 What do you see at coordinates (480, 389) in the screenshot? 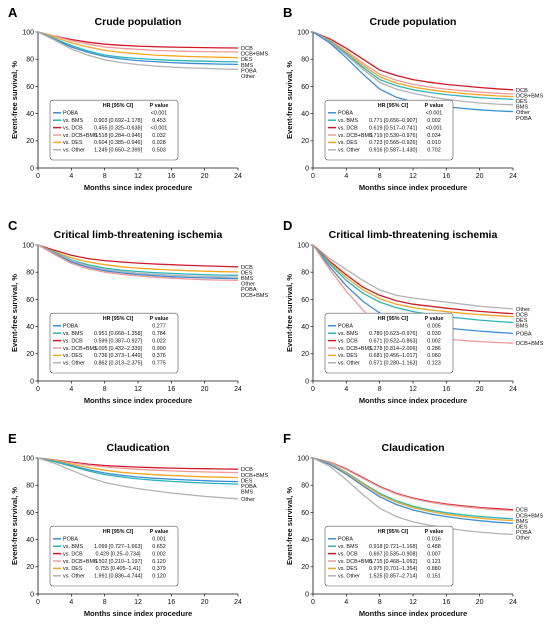
I see `x-tick-label: 20` at bounding box center [480, 389].